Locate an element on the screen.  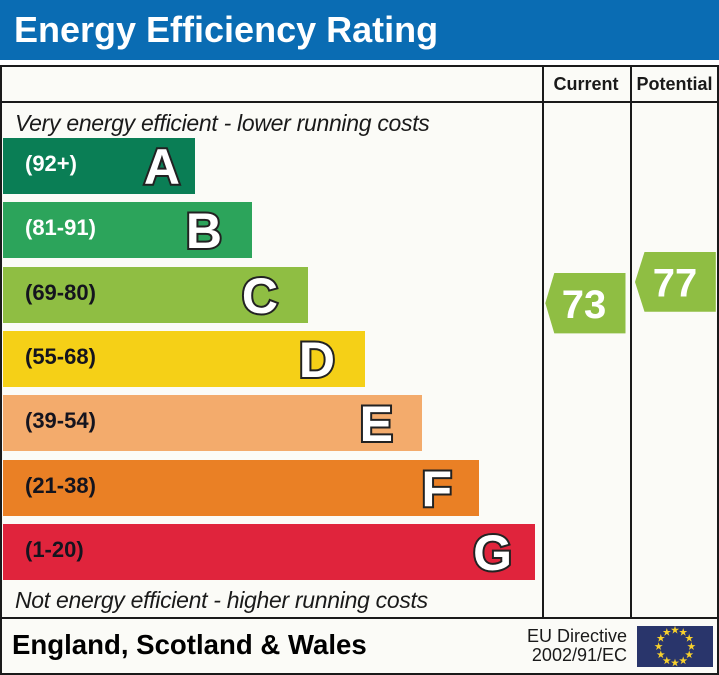
svg-text: C is located at coordinates (260, 296).